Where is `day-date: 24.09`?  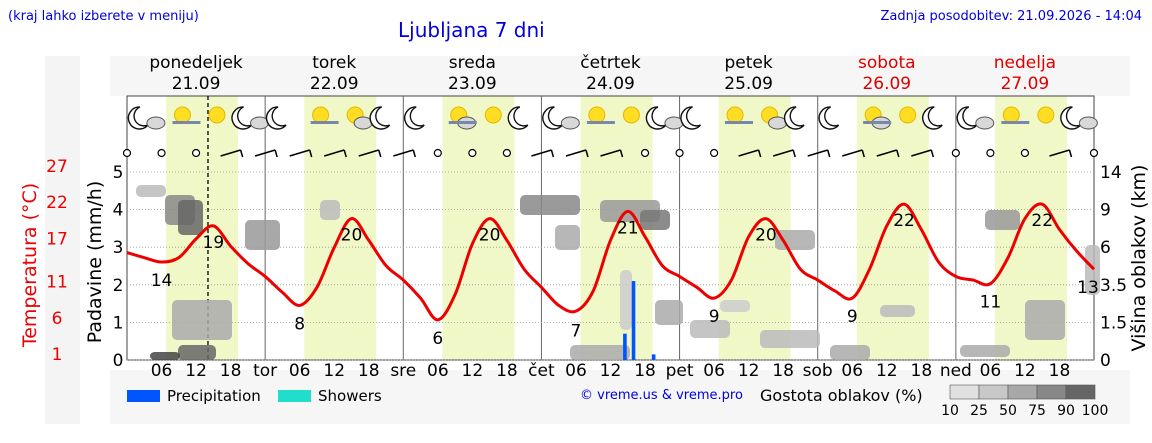 day-date: 24.09 is located at coordinates (610, 84).